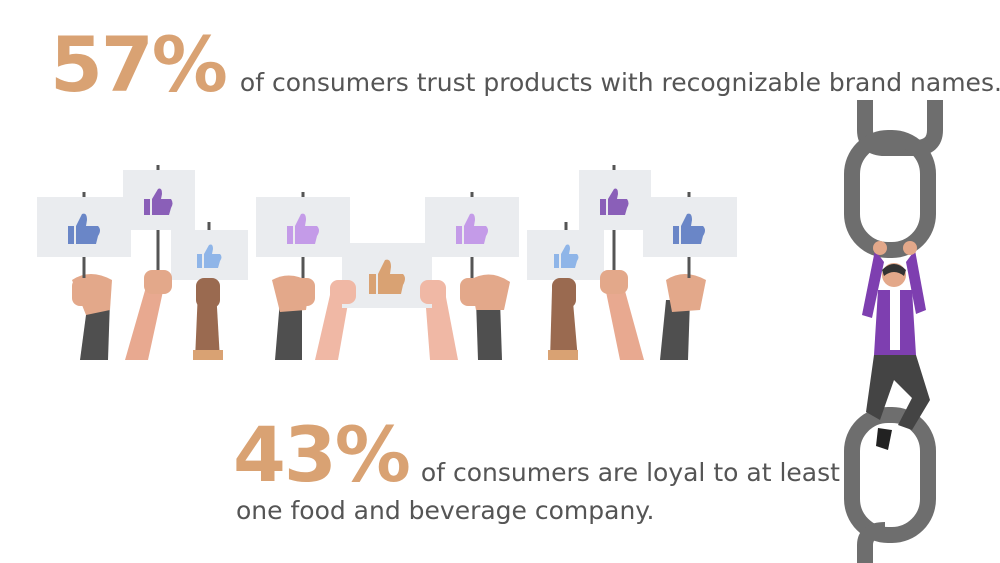 The image size is (1000, 563). Describe the element at coordinates (896, 345) in the screenshot. I see `person` at that location.